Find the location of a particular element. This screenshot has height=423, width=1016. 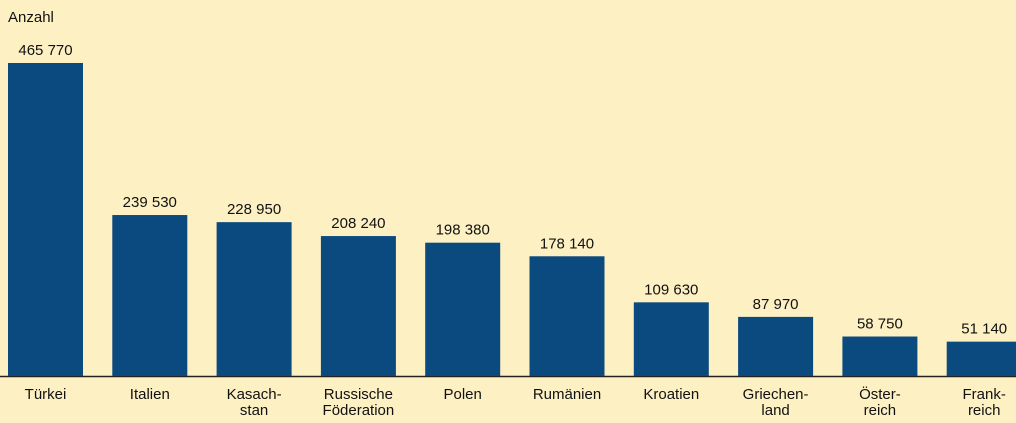

x-tick-label: Kroatien is located at coordinates (671, 394).